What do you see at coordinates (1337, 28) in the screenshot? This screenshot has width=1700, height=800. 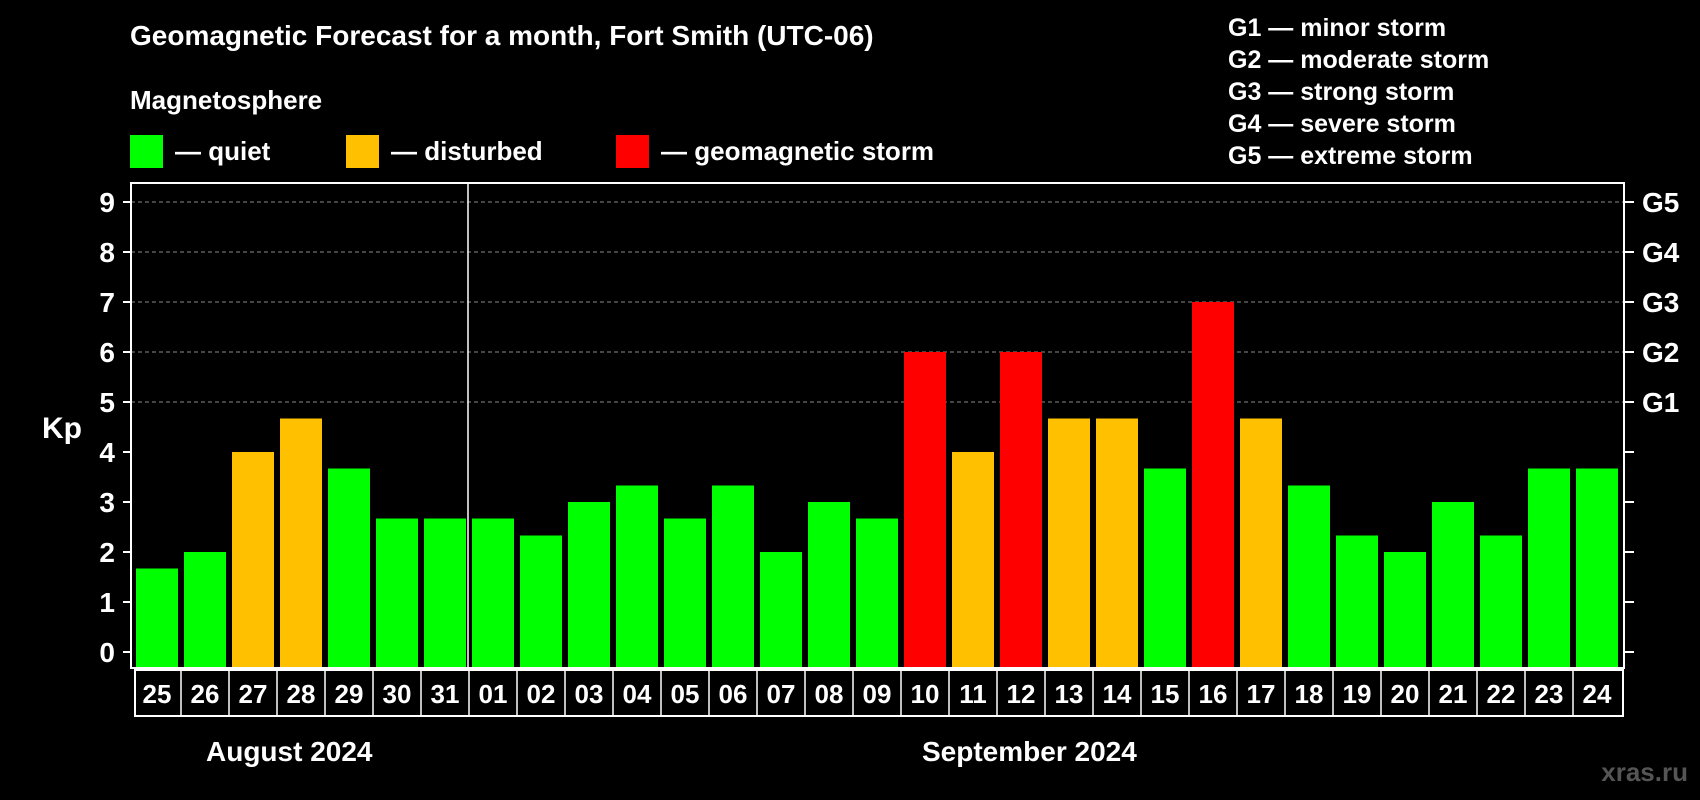 I see `g-legend-g1: G1 — minor storm` at bounding box center [1337, 28].